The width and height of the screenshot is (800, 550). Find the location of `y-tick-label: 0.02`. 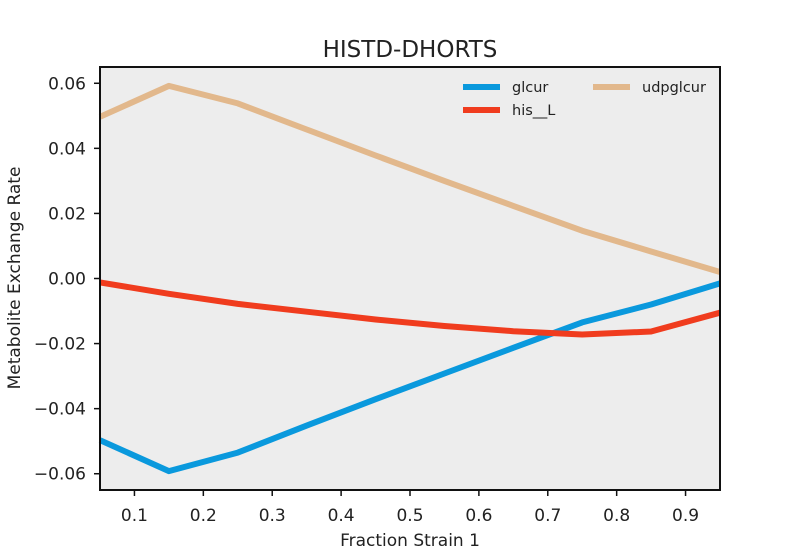

y-tick-label: 0.02 is located at coordinates (67, 214).